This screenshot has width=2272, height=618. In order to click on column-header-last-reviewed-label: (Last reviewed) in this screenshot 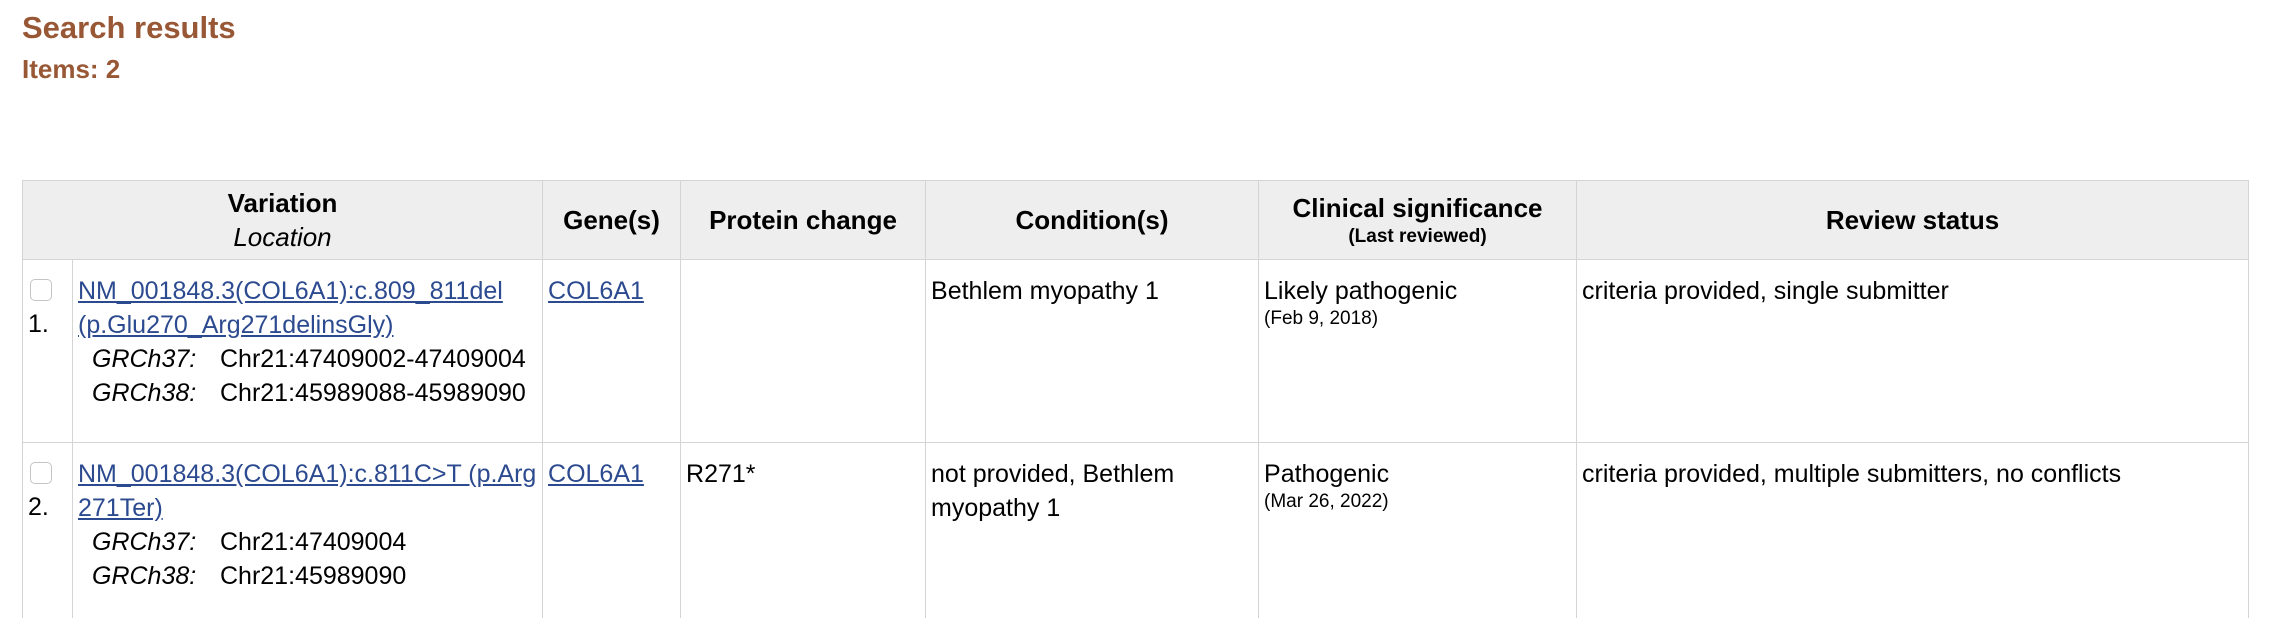, I will do `click(1417, 236)`.